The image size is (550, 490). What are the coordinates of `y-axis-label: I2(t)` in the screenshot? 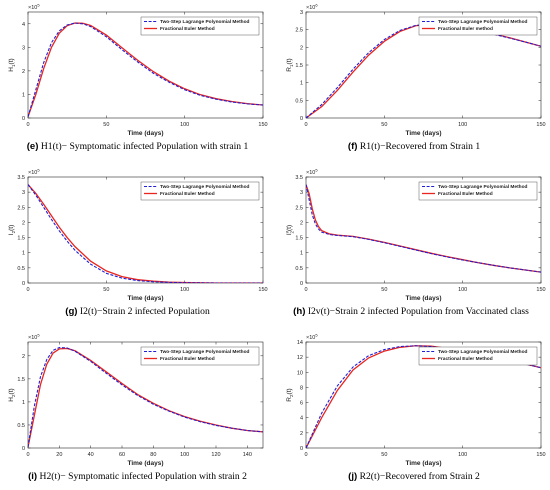 It's located at (12, 230).